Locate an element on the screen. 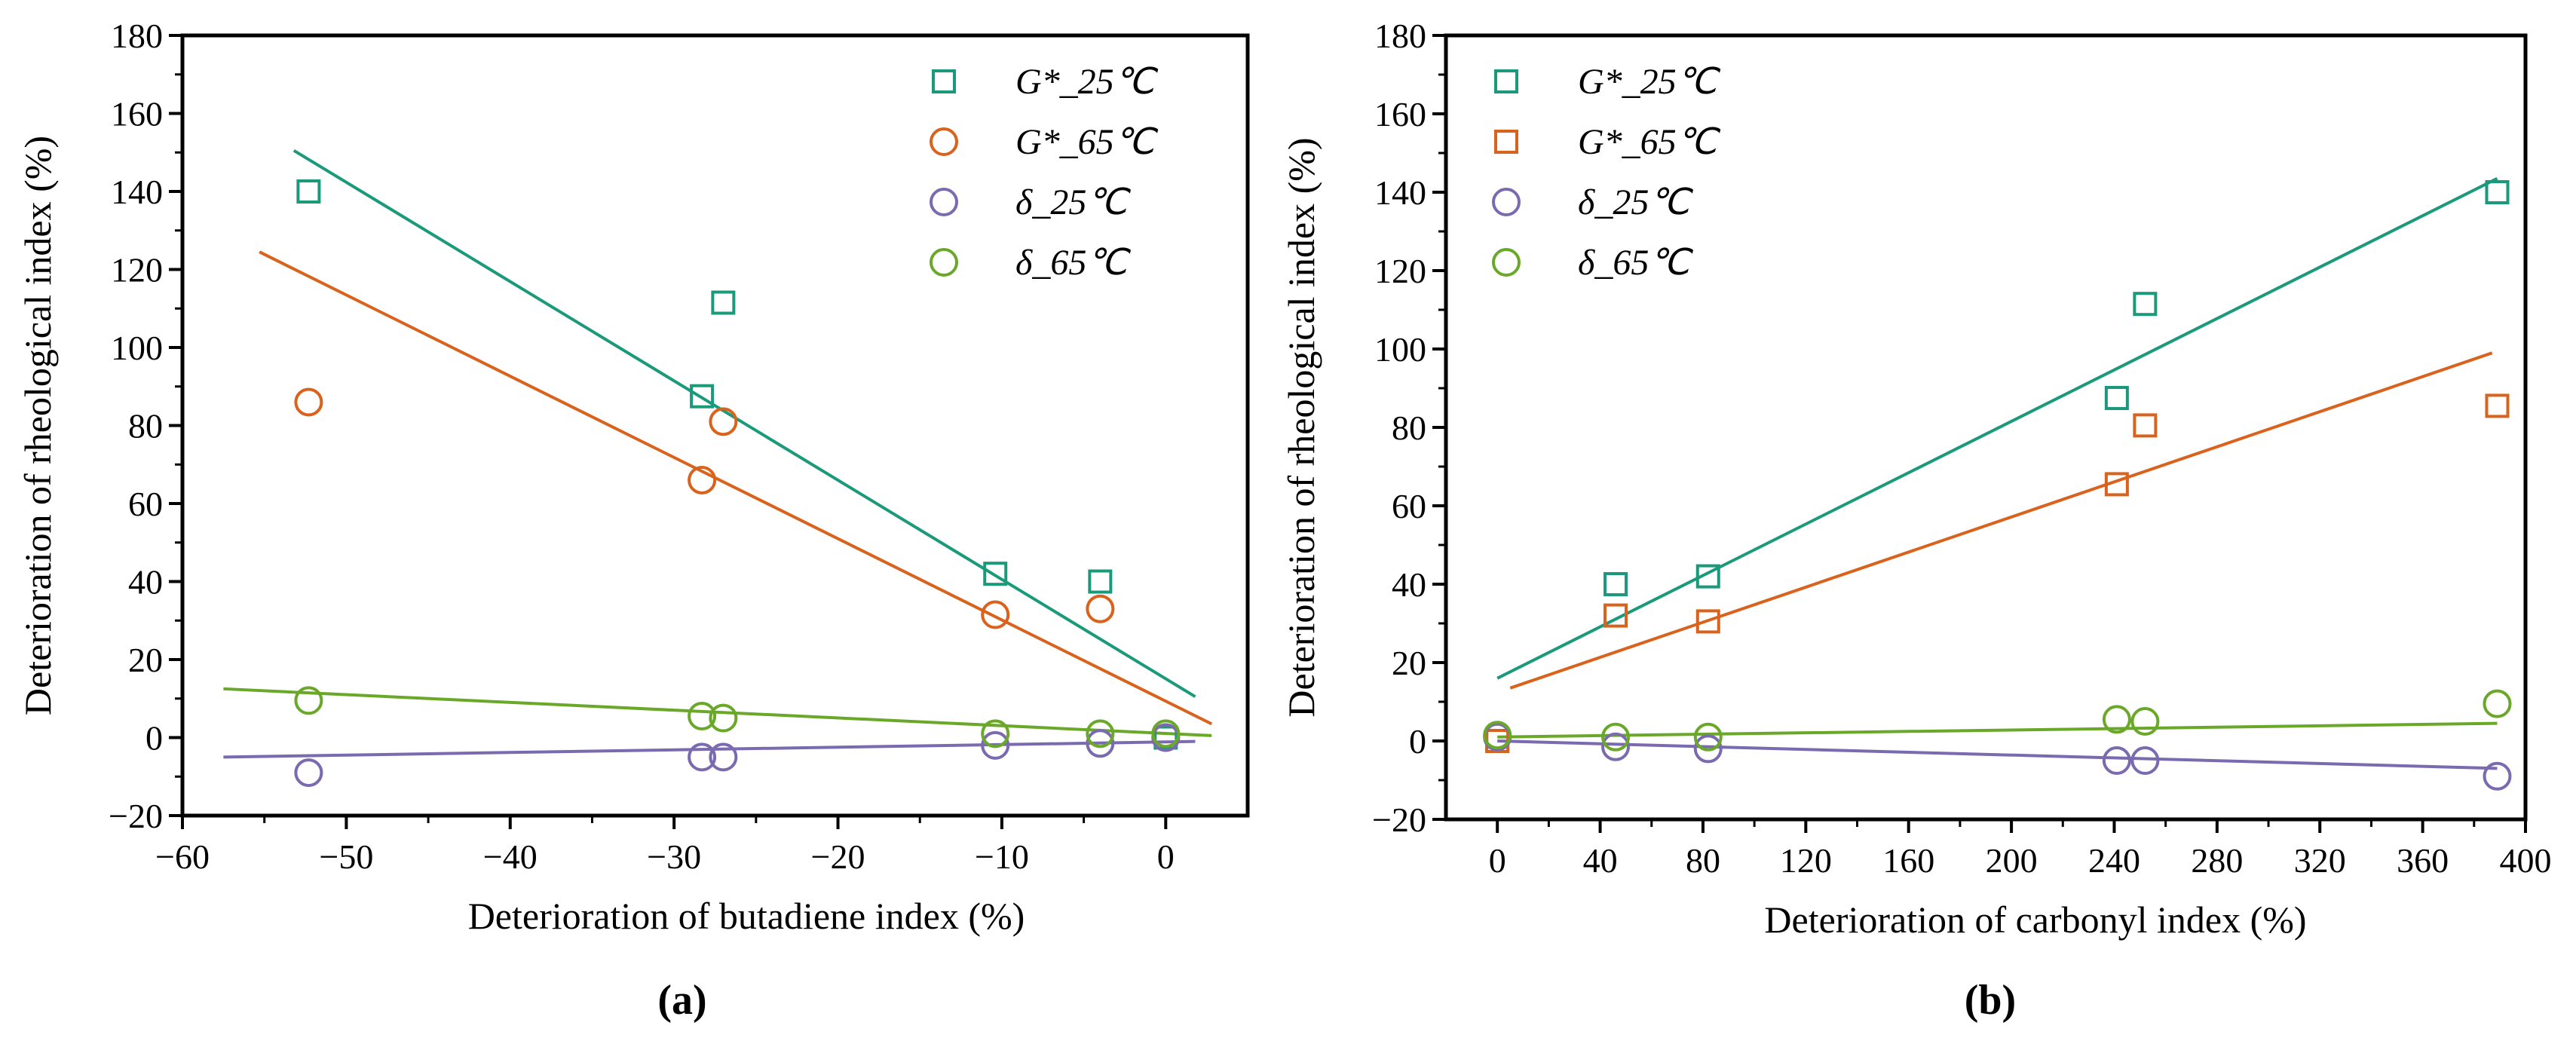 This screenshot has height=1047, width=2576. x-tick-label: 320 is located at coordinates (2320, 860).